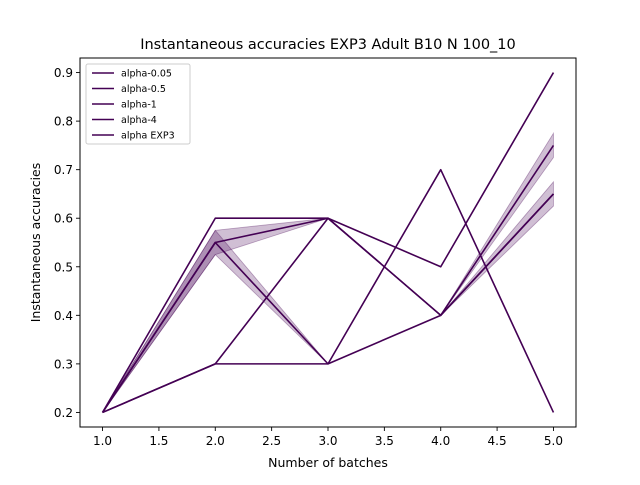 The image size is (640, 485). I want to click on x-tick-label: 1.5, so click(158, 441).